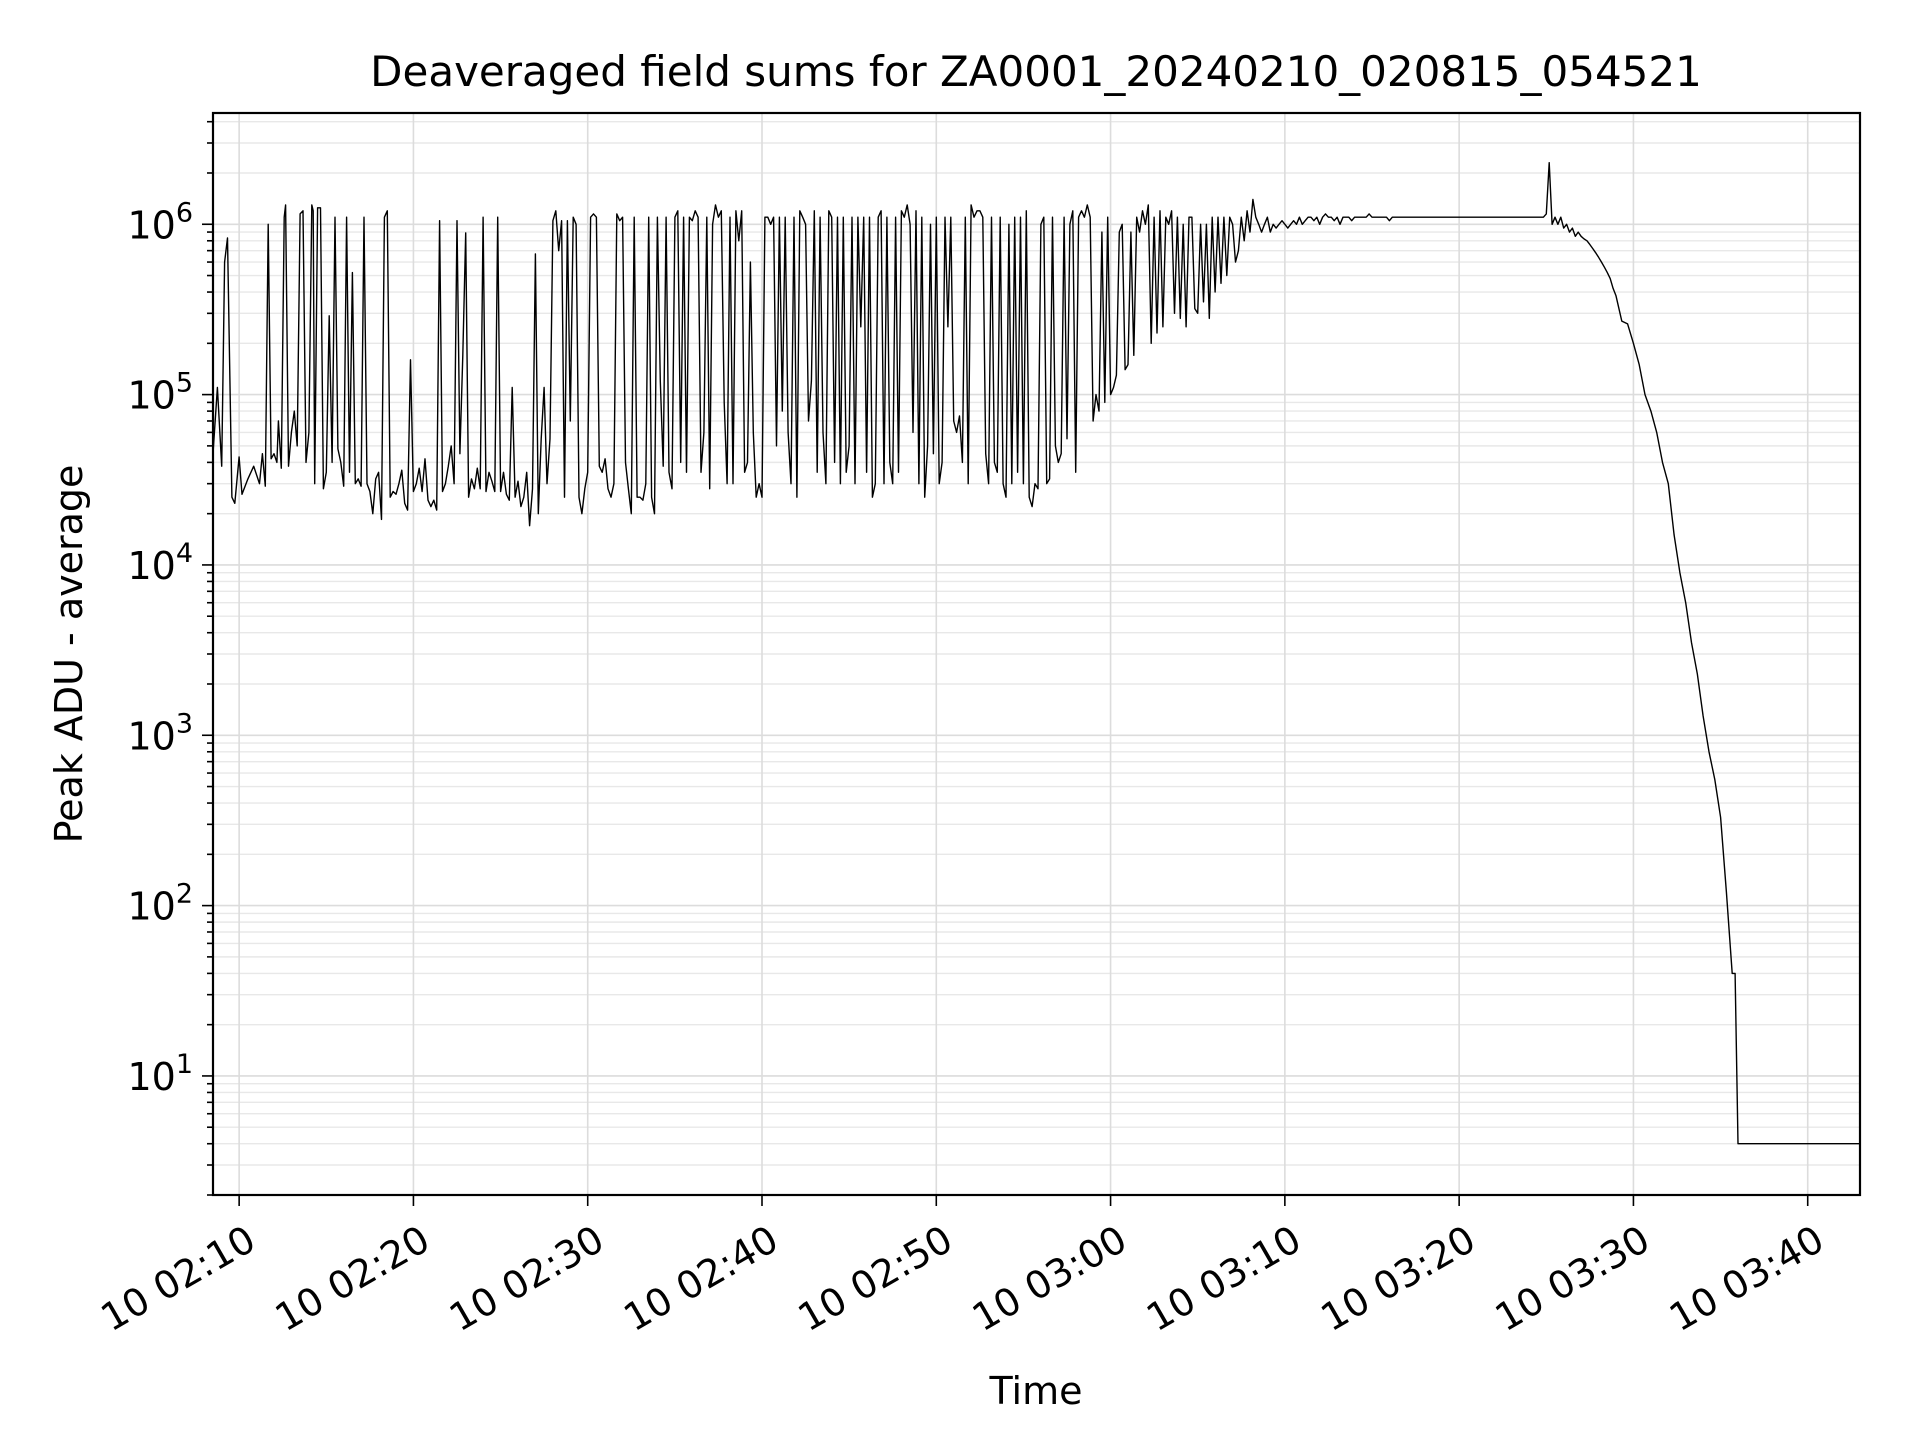 This screenshot has width=1920, height=1440. I want to click on y-tick-label: 10¹, so click(160, 1074).